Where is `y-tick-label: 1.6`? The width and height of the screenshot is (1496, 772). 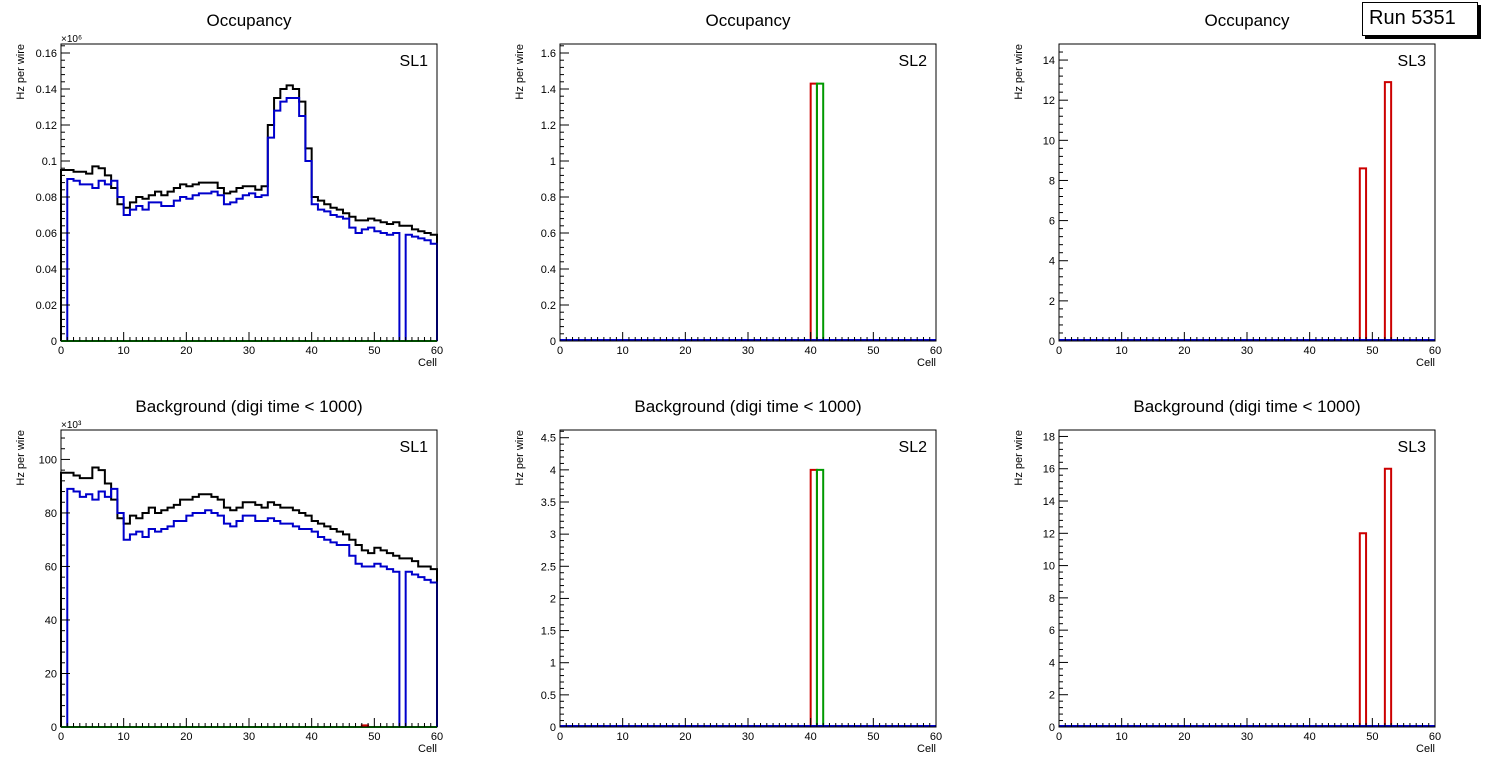 y-tick-label: 1.6 is located at coordinates (548, 54).